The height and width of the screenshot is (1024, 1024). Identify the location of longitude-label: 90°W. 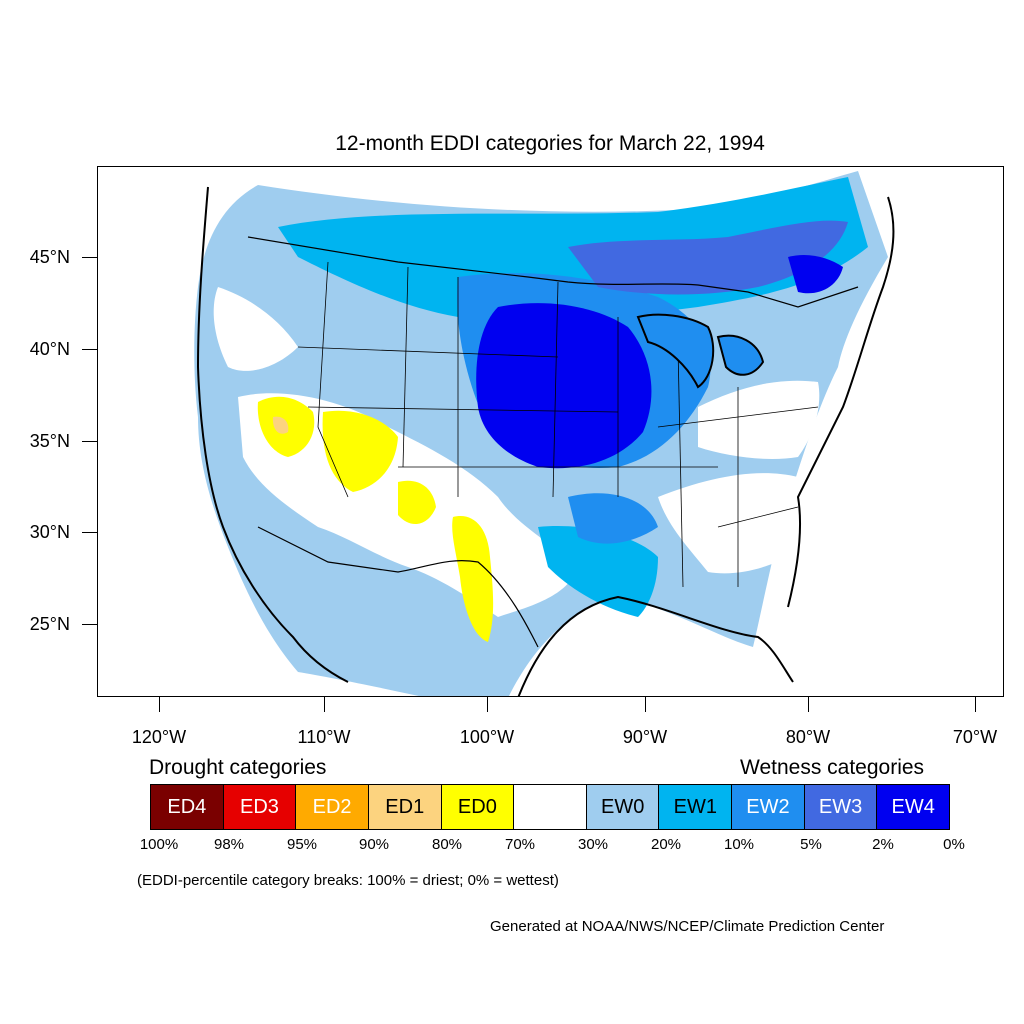
(645, 737).